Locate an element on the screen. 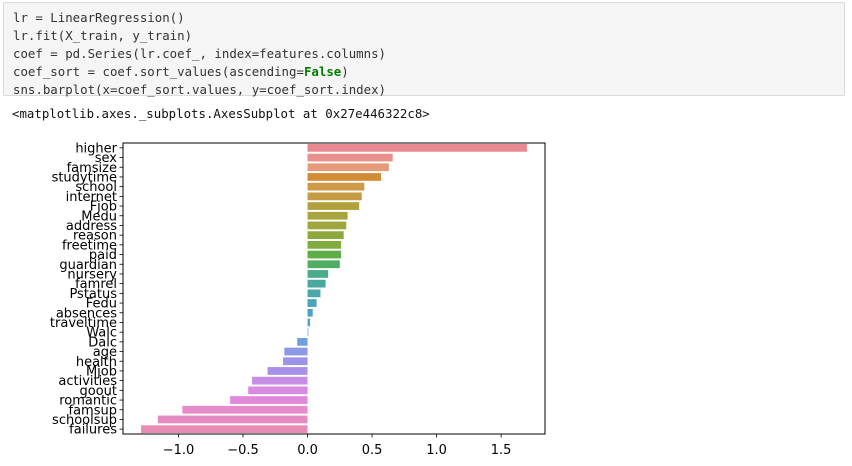 Image resolution: width=852 pixels, height=466 pixels. bar-famrel is located at coordinates (316, 283).